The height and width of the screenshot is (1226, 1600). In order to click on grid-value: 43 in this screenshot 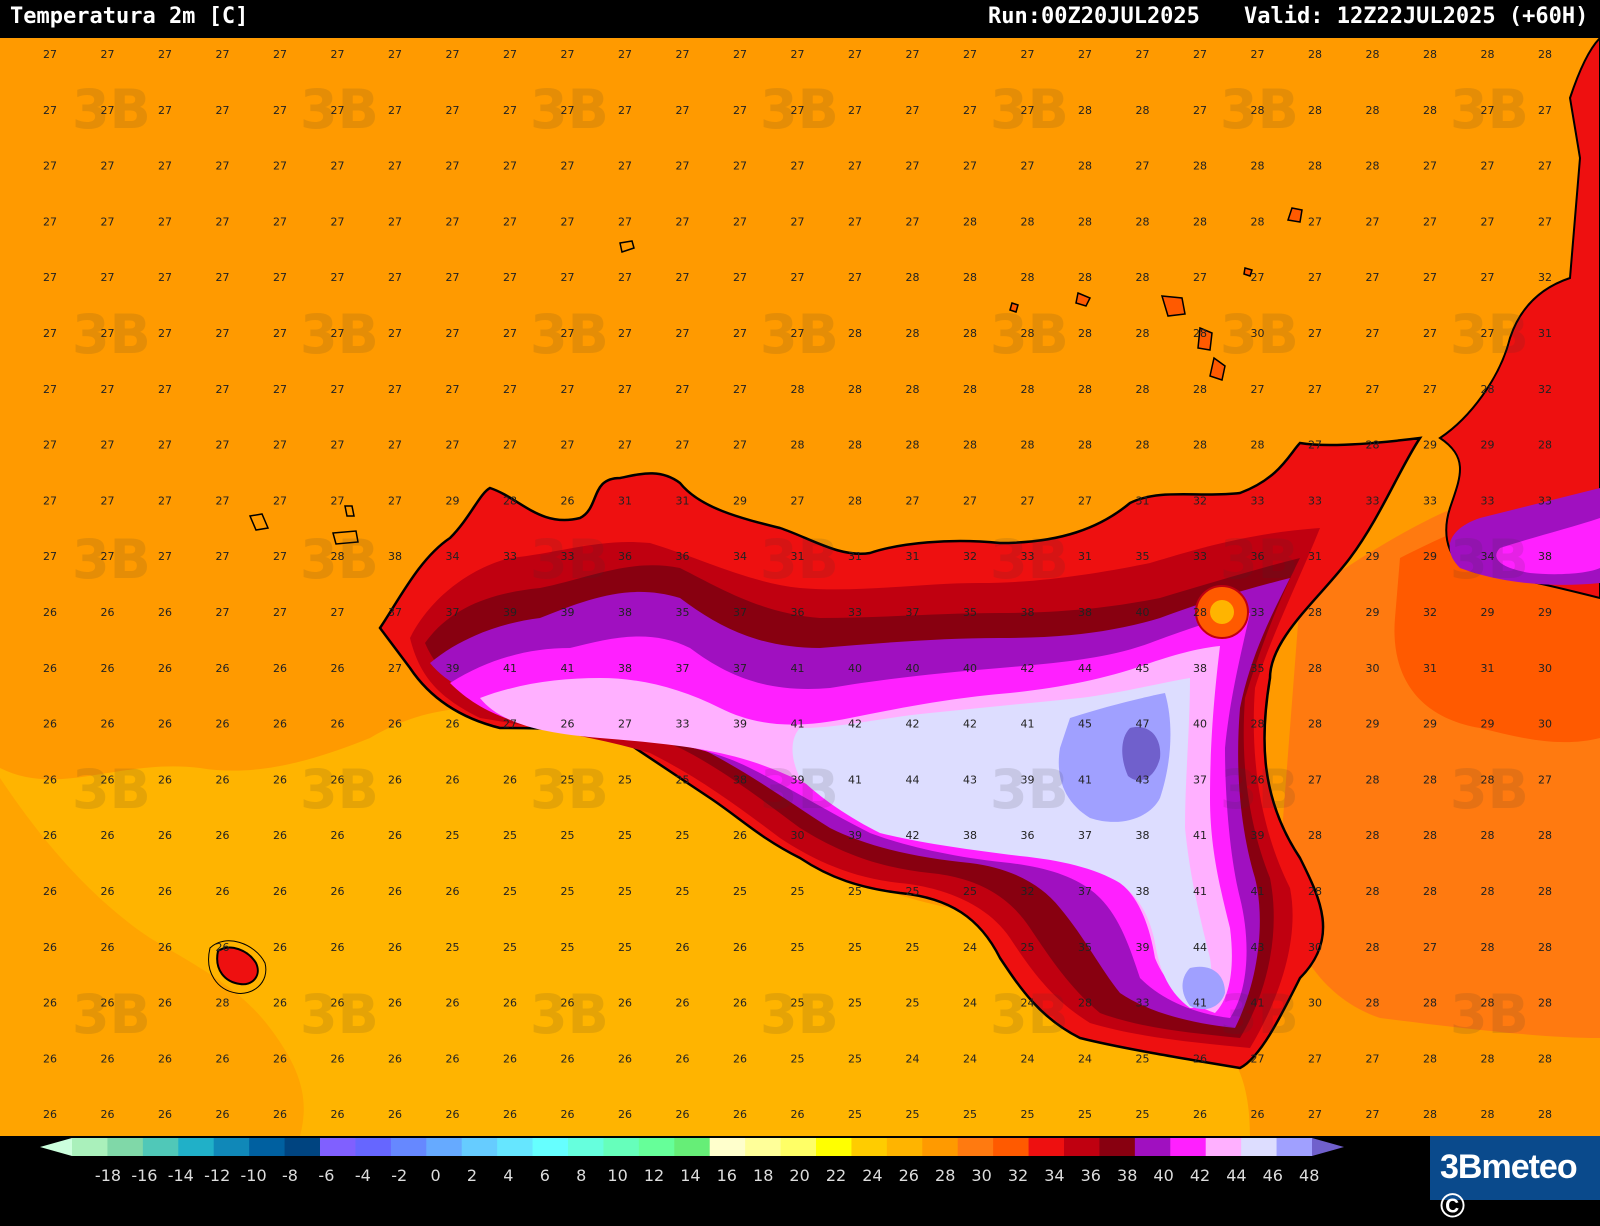, I will do `click(1143, 779)`.